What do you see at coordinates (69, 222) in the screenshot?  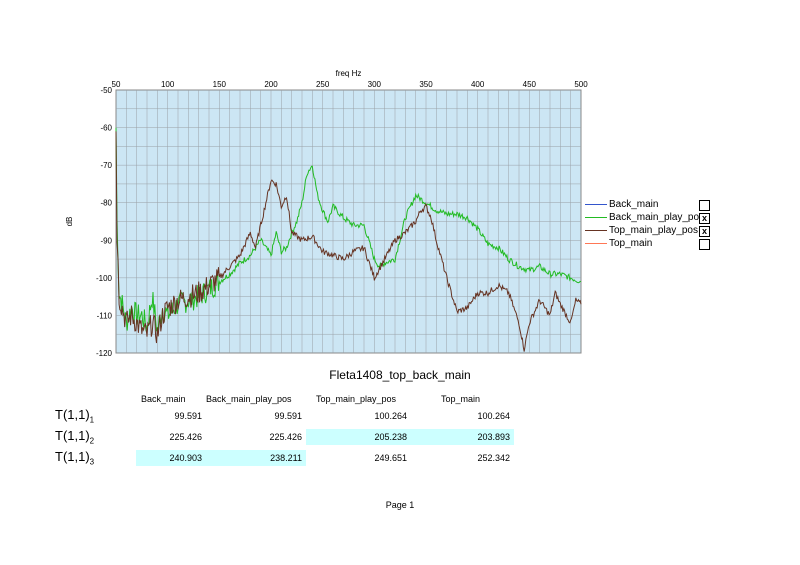 I see `y-axis-label: dB` at bounding box center [69, 222].